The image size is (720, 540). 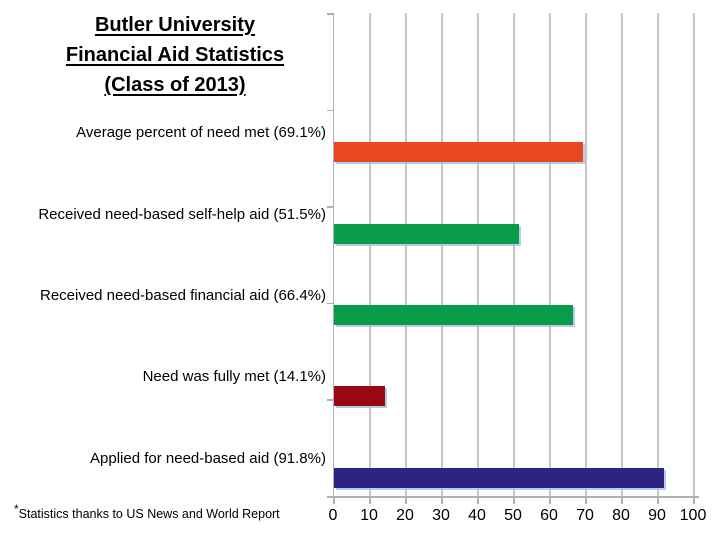 What do you see at coordinates (441, 515) in the screenshot?
I see `x-axis-tick-label: 30` at bounding box center [441, 515].